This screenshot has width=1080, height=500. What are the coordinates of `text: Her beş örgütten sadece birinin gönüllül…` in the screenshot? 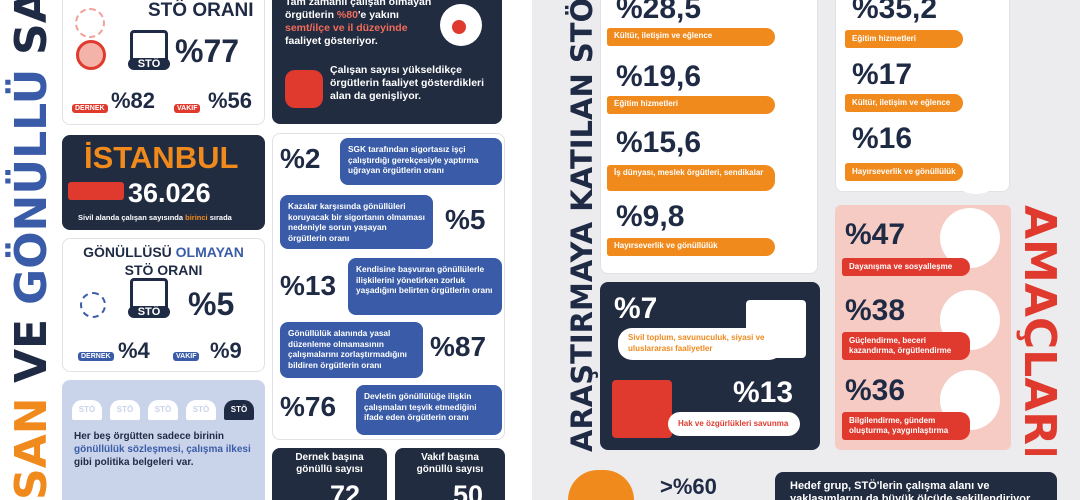 It's located at (167, 449).